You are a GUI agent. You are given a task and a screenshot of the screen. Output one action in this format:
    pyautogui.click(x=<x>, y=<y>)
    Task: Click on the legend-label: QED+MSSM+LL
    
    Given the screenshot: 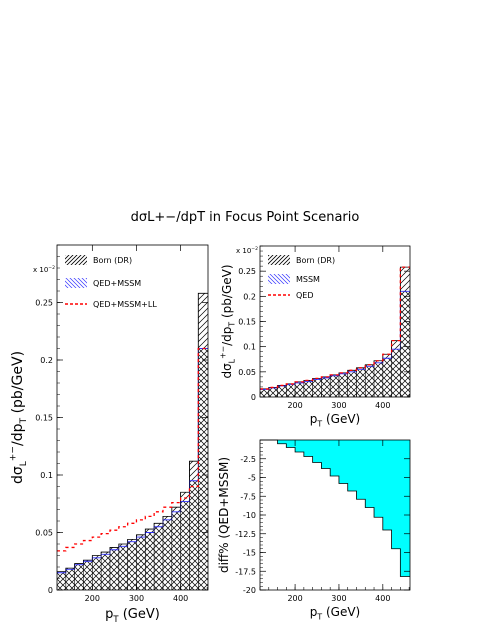 What is the action you would take?
    pyautogui.click(x=125, y=304)
    